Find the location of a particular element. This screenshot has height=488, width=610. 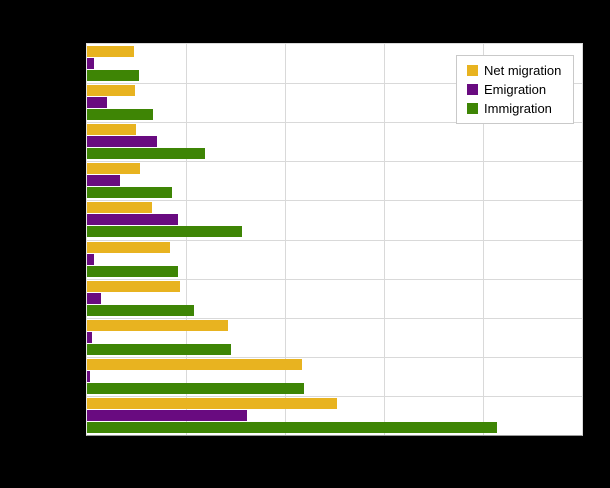

legend-label: Net migration is located at coordinates (523, 70).